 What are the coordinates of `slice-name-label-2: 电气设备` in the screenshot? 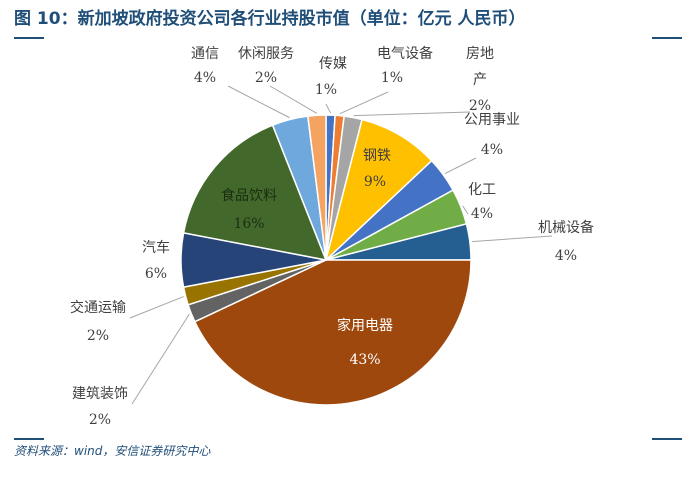 It's located at (405, 53).